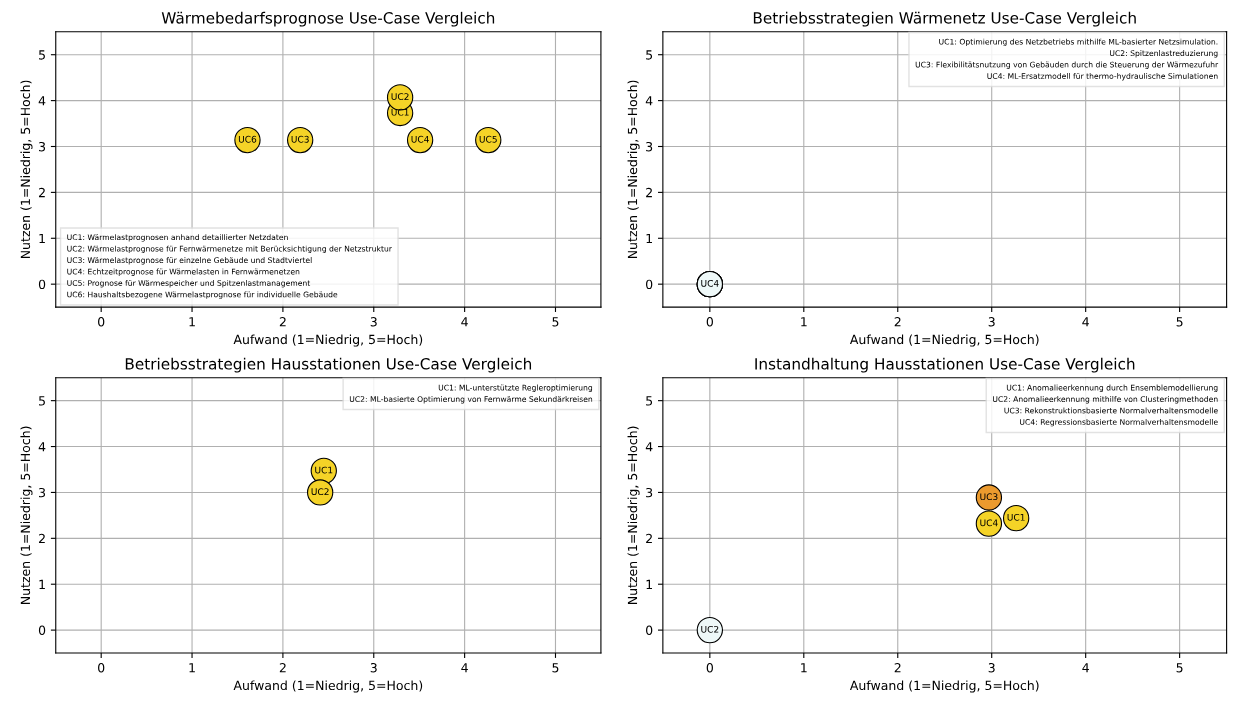  Describe the element at coordinates (328, 19) in the screenshot. I see `chart-title: Wärmebedarfsprognose Use-Case Vergleich` at that location.